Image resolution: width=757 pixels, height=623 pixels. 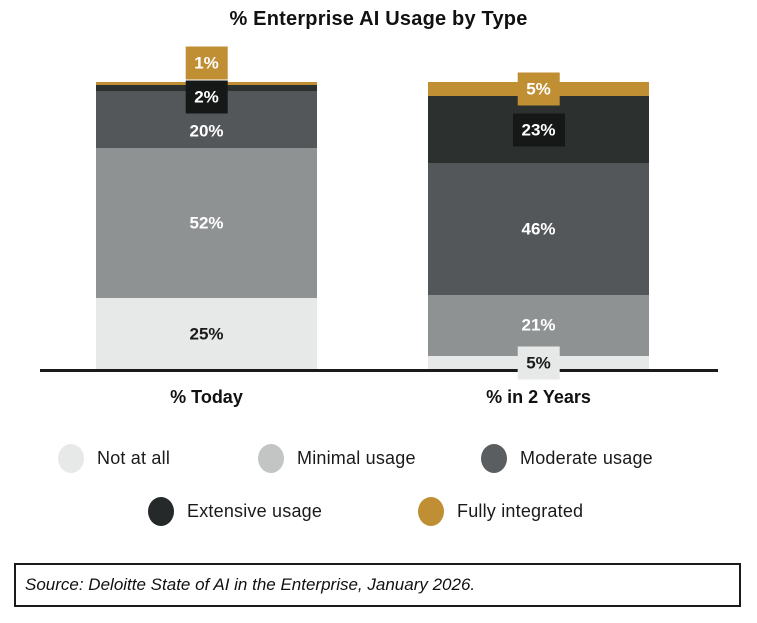 What do you see at coordinates (206, 334) in the screenshot?
I see `value-label: 25%` at bounding box center [206, 334].